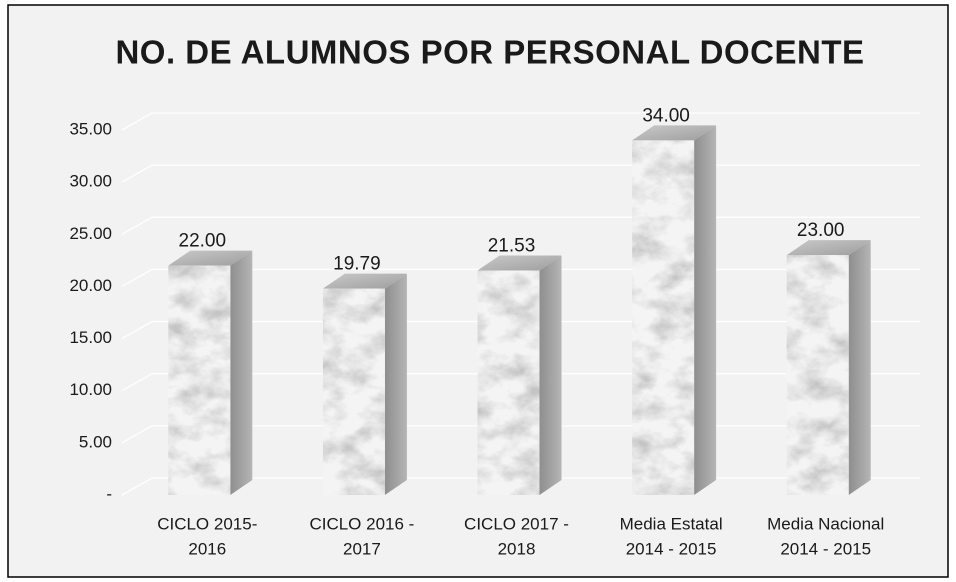  What do you see at coordinates (516, 523) in the screenshot?
I see `x-tick-label: CICLO 2017 -` at bounding box center [516, 523].